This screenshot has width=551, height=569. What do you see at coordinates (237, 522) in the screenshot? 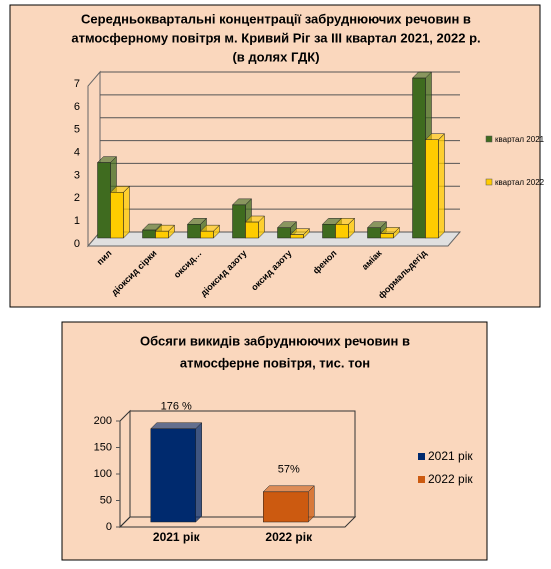
I see `floor` at bounding box center [237, 522].